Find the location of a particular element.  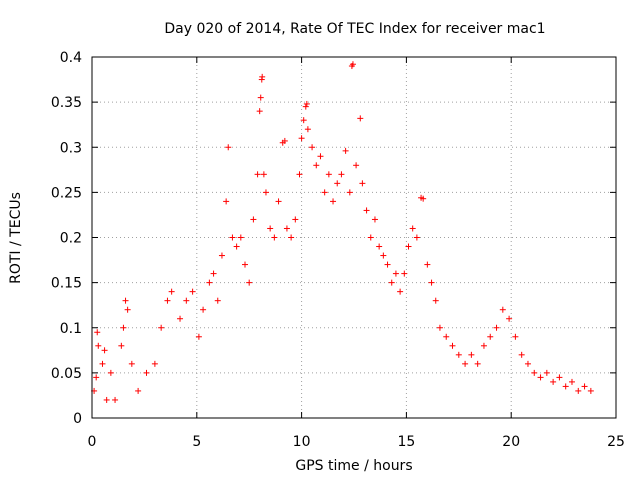

x-axis-label: GPS time / hours is located at coordinates (353, 466).